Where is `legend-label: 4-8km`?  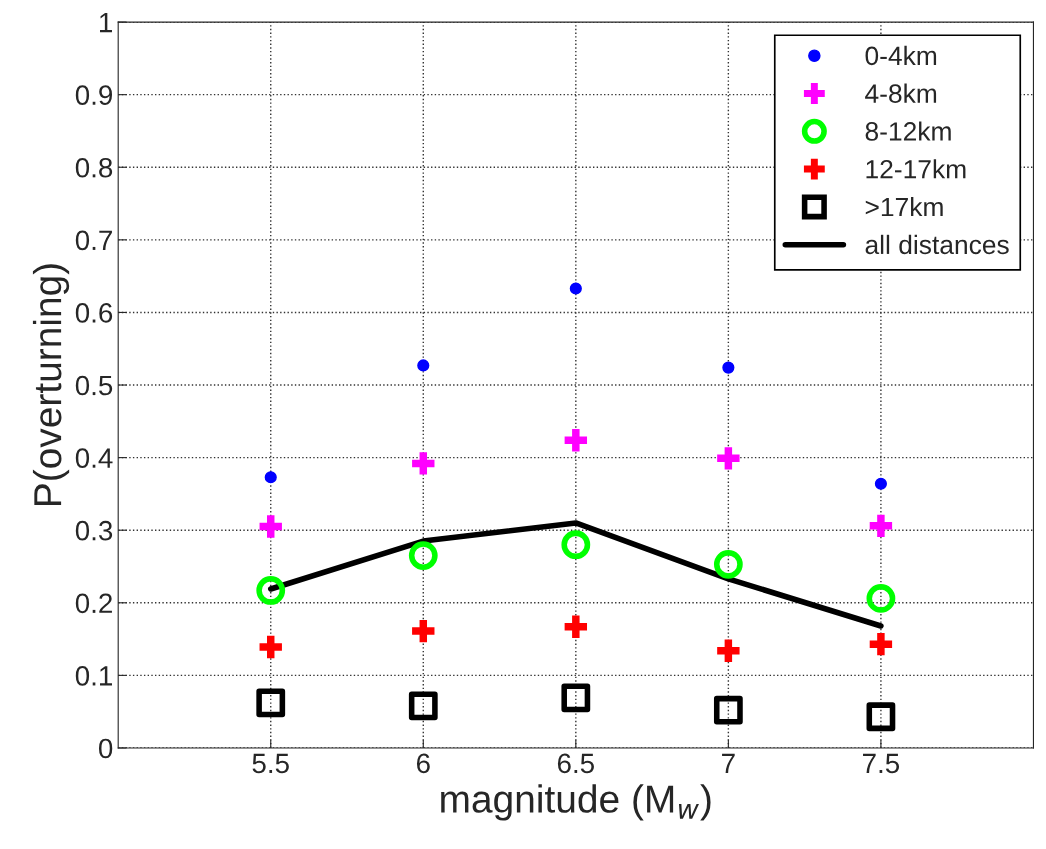 legend-label: 4-8km is located at coordinates (901, 93).